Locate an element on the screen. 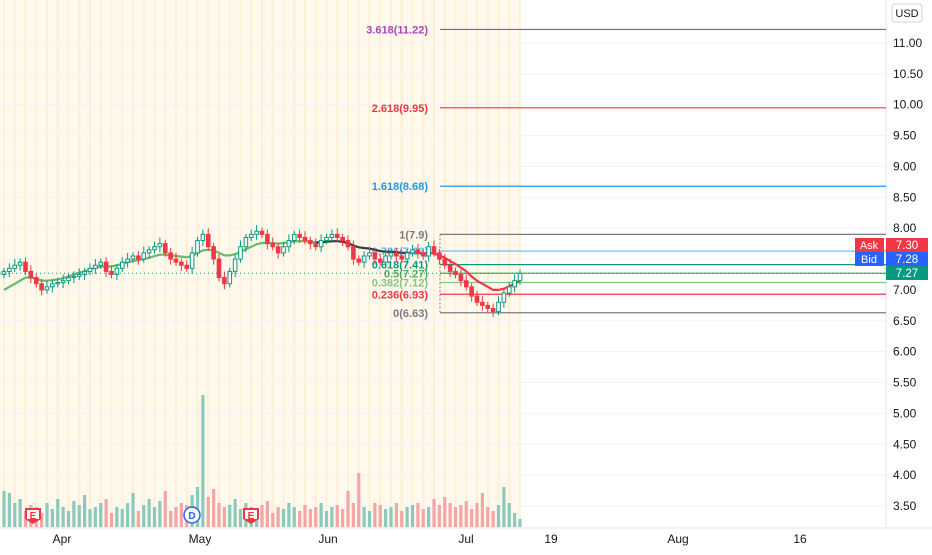  candles is located at coordinates (262, 271).